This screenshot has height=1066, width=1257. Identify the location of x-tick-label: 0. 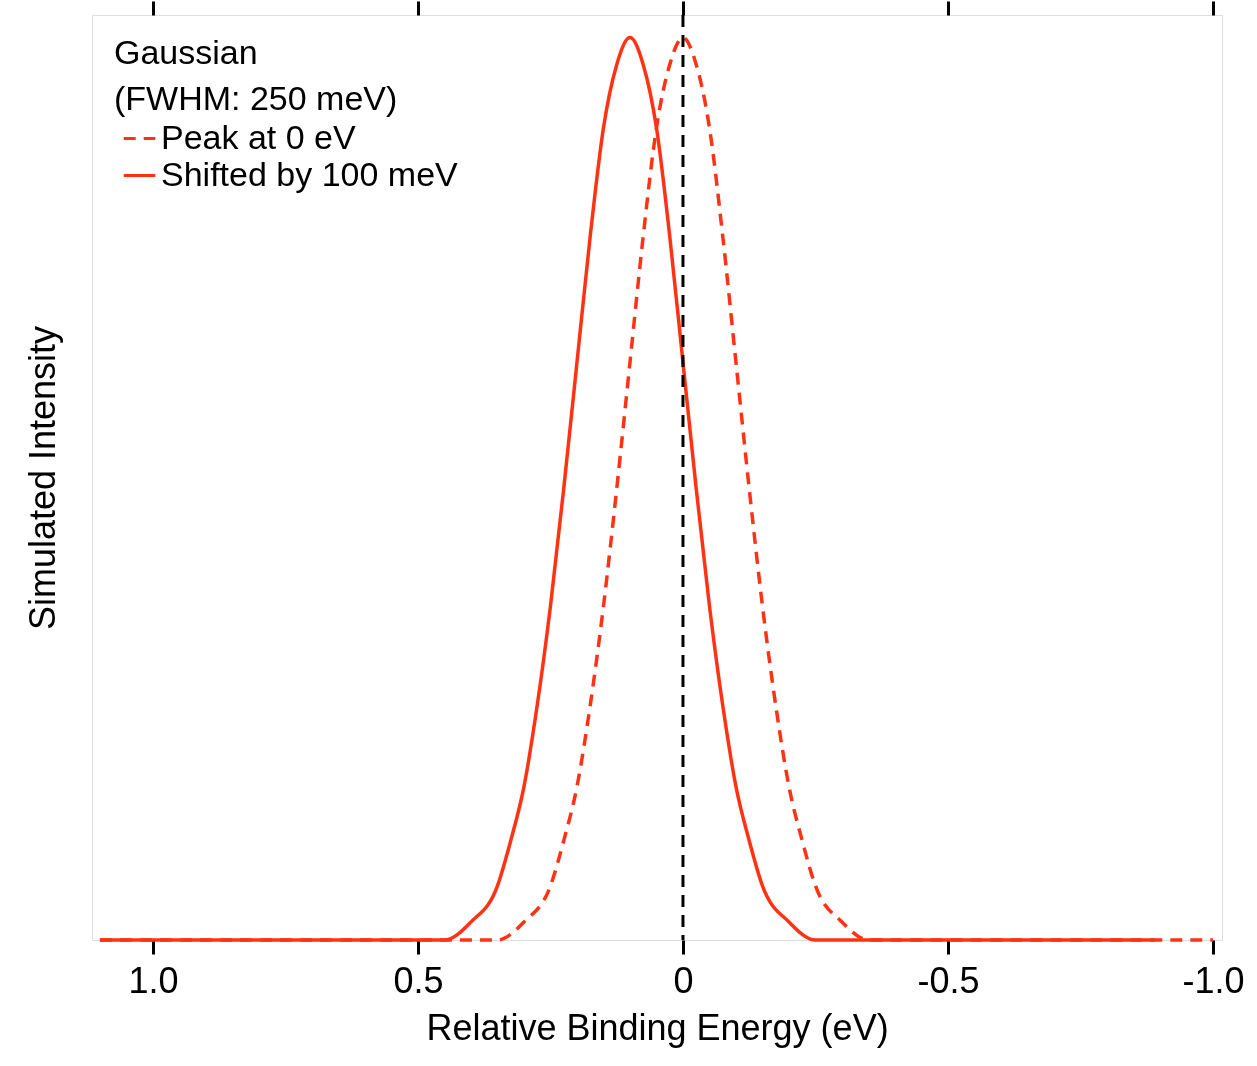
(683, 980).